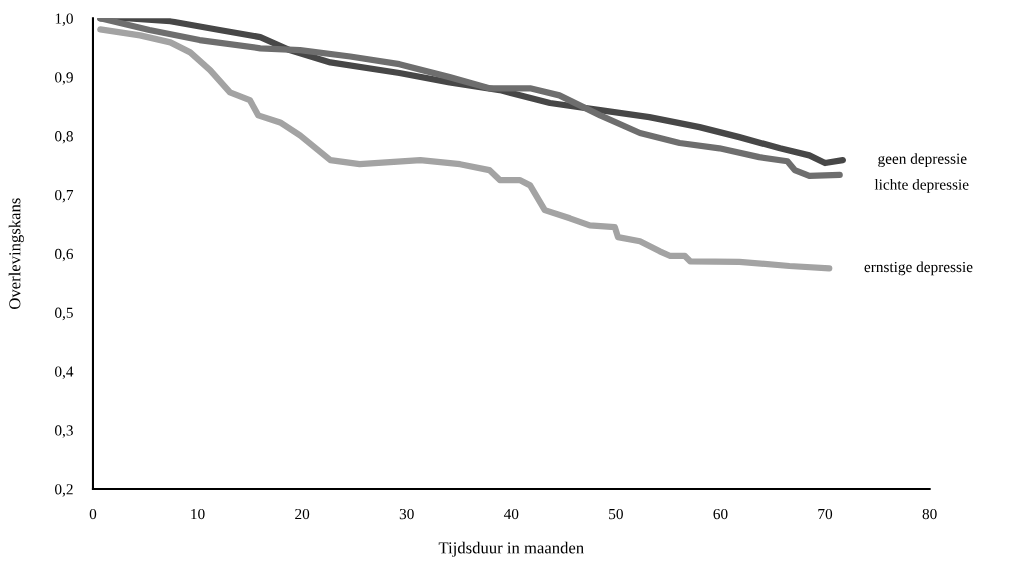 The width and height of the screenshot is (1016, 571). I want to click on y-tick-label: 0,2, so click(64, 490).